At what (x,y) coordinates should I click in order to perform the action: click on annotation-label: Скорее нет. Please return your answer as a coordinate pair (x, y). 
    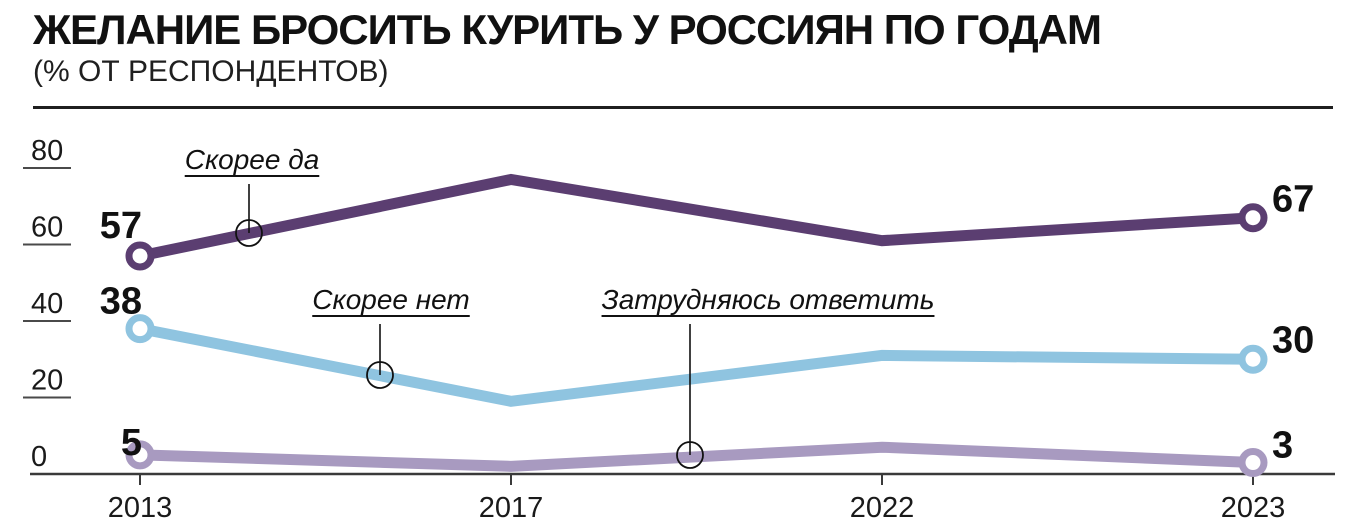
    Looking at the image, I should click on (391, 299).